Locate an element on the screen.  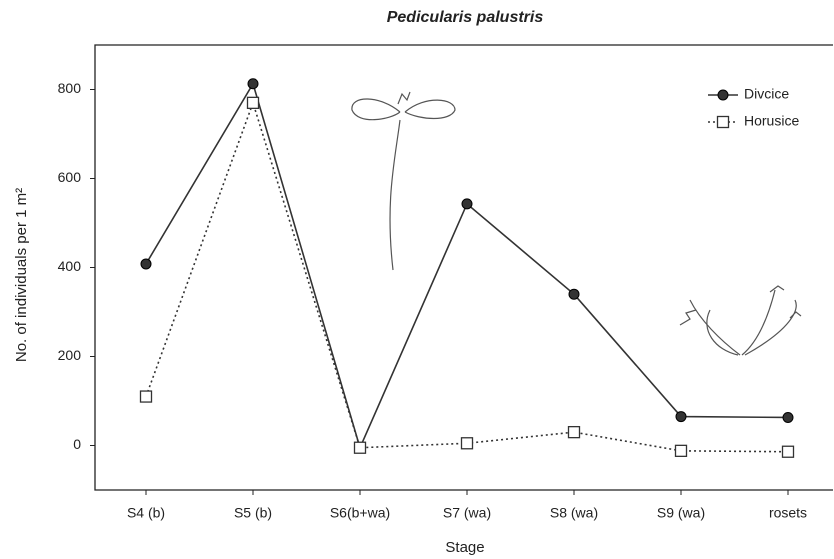
x-axis-label: Stage is located at coordinates (464, 547).